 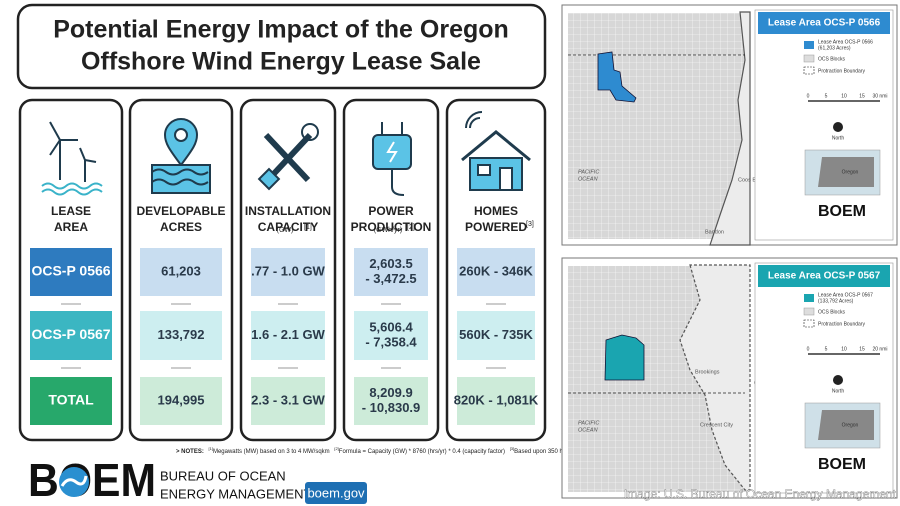 I want to click on cell-text: 820K - 1,081K, so click(x=496, y=399).